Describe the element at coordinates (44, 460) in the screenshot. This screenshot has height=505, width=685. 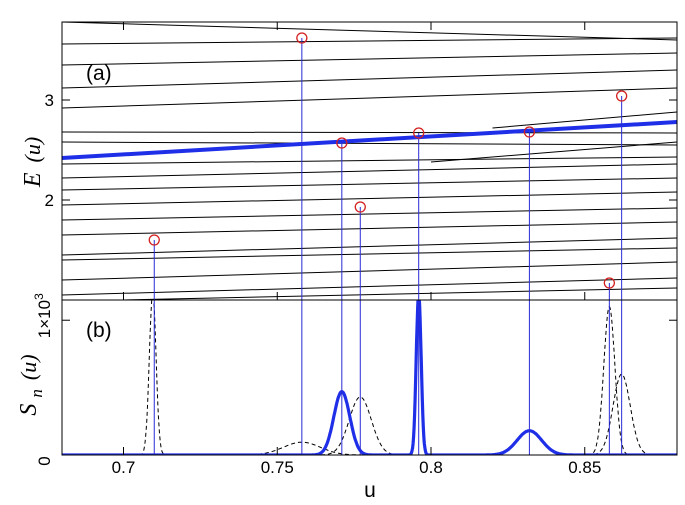
I see `b-y-tick-label-0: 0` at that location.